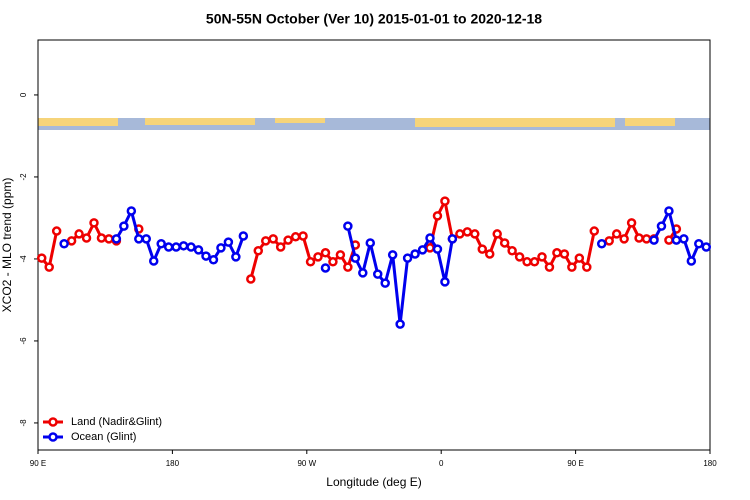 The width and height of the screenshot is (750, 500). Describe the element at coordinates (23, 341) in the screenshot. I see `y-tick-label: -6` at that location.